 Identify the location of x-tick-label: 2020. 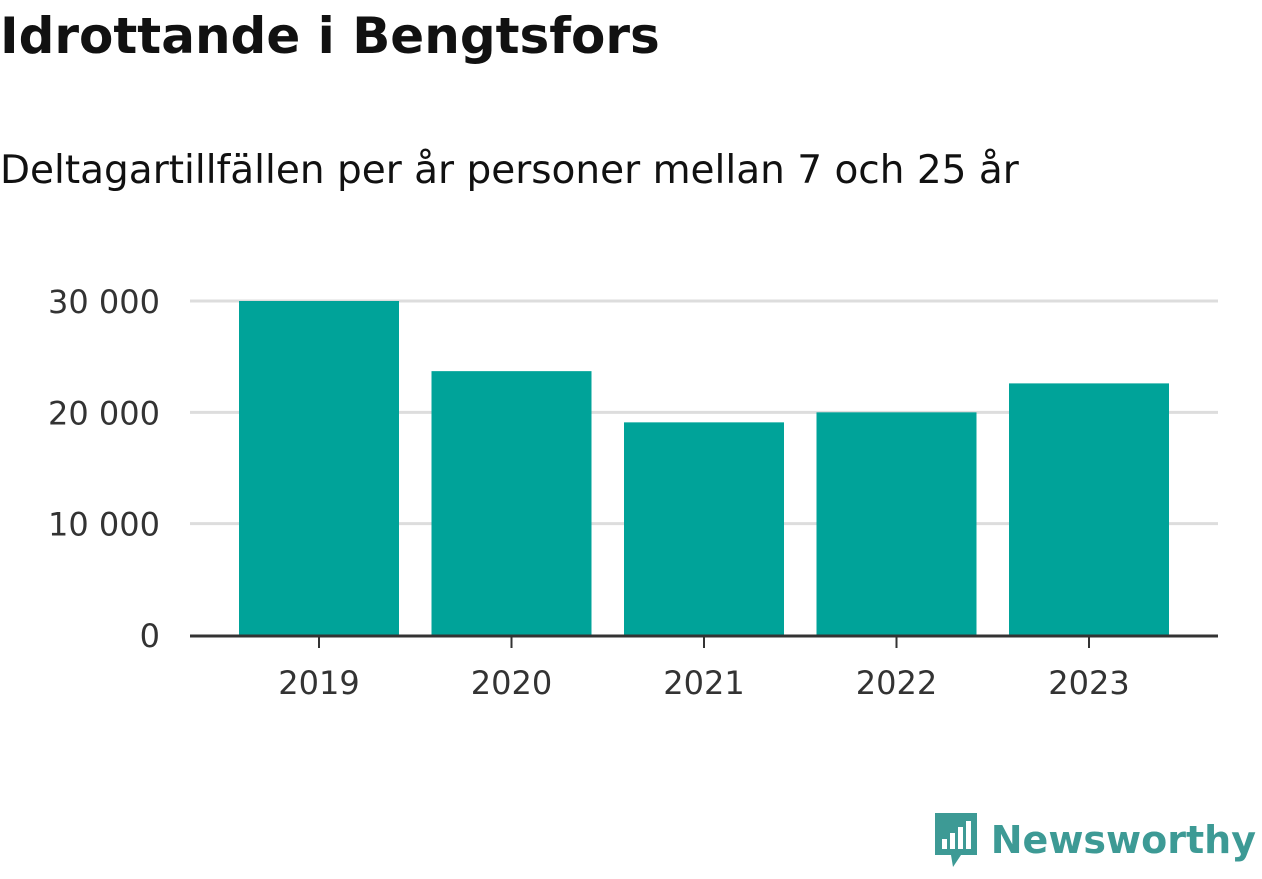
(511, 683).